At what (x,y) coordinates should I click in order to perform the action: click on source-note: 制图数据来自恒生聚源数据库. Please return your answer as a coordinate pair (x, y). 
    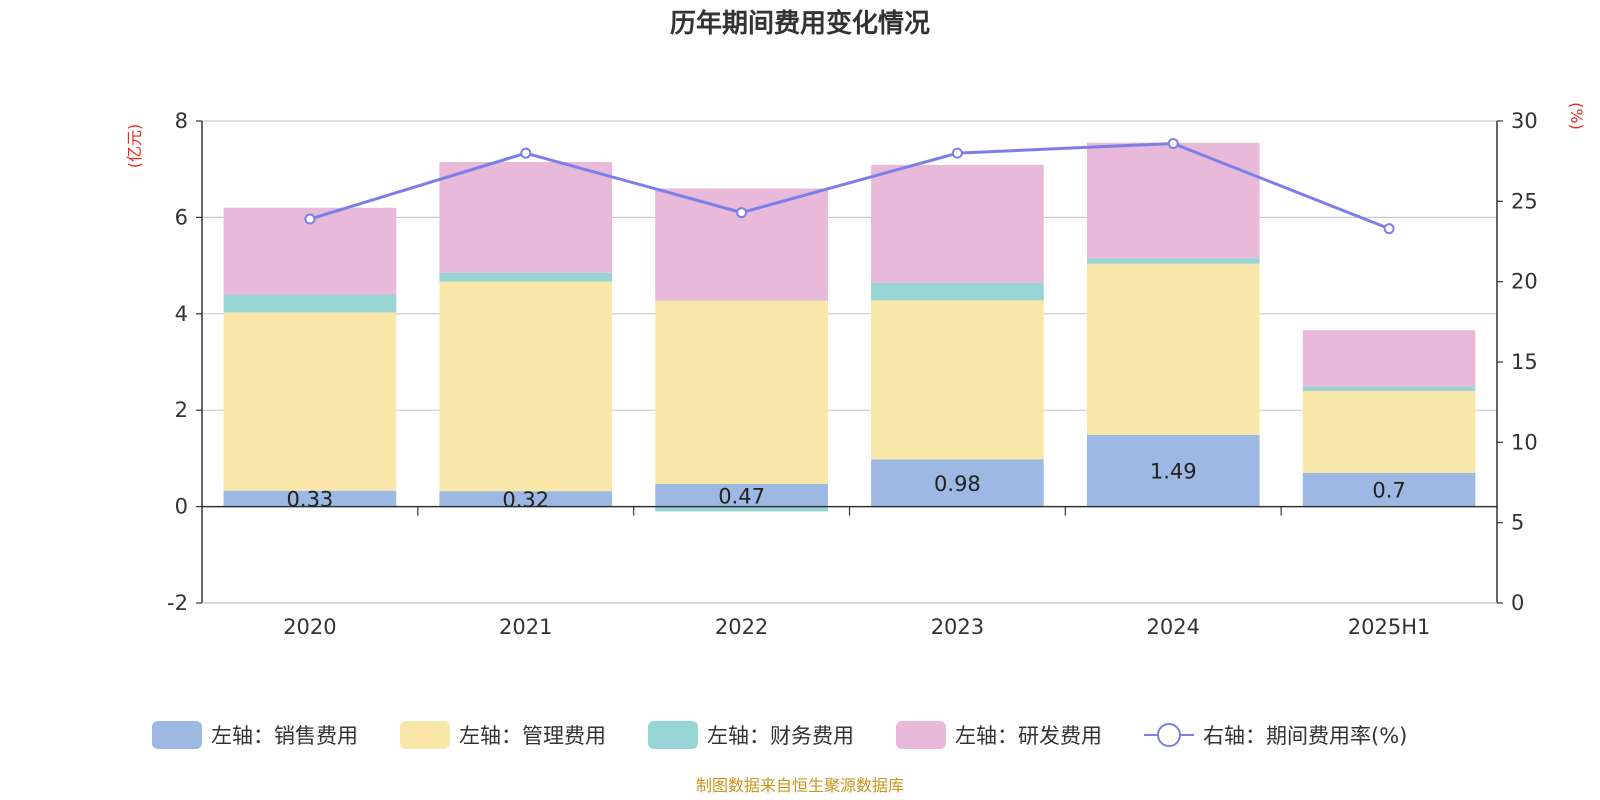
    Looking at the image, I should click on (800, 785).